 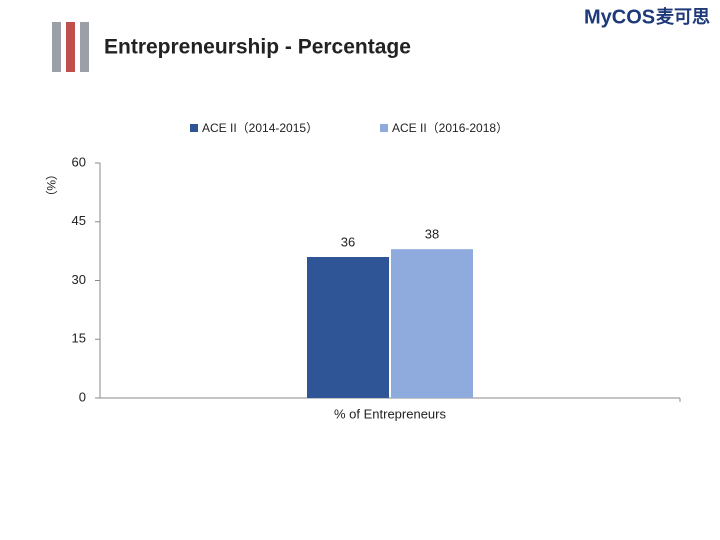 I want to click on y-tick-label: 60, so click(x=79, y=161).